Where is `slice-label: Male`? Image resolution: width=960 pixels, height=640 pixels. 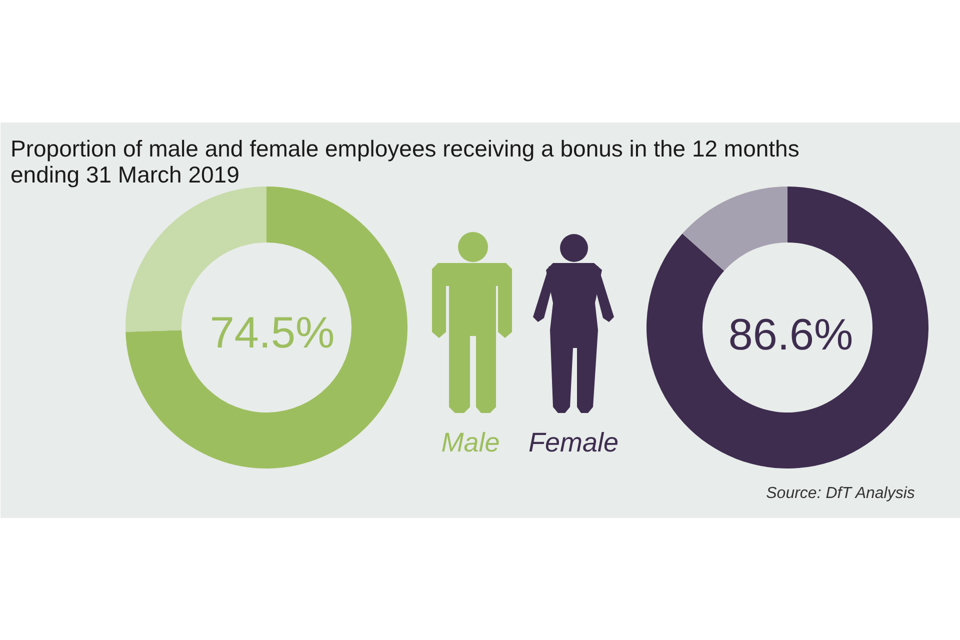 slice-label: Male is located at coordinates (470, 443).